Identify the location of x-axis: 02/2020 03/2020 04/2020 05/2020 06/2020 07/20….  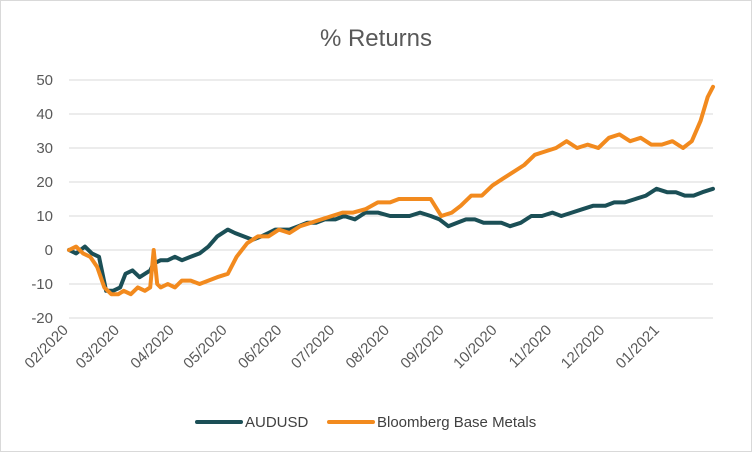
(341, 347).